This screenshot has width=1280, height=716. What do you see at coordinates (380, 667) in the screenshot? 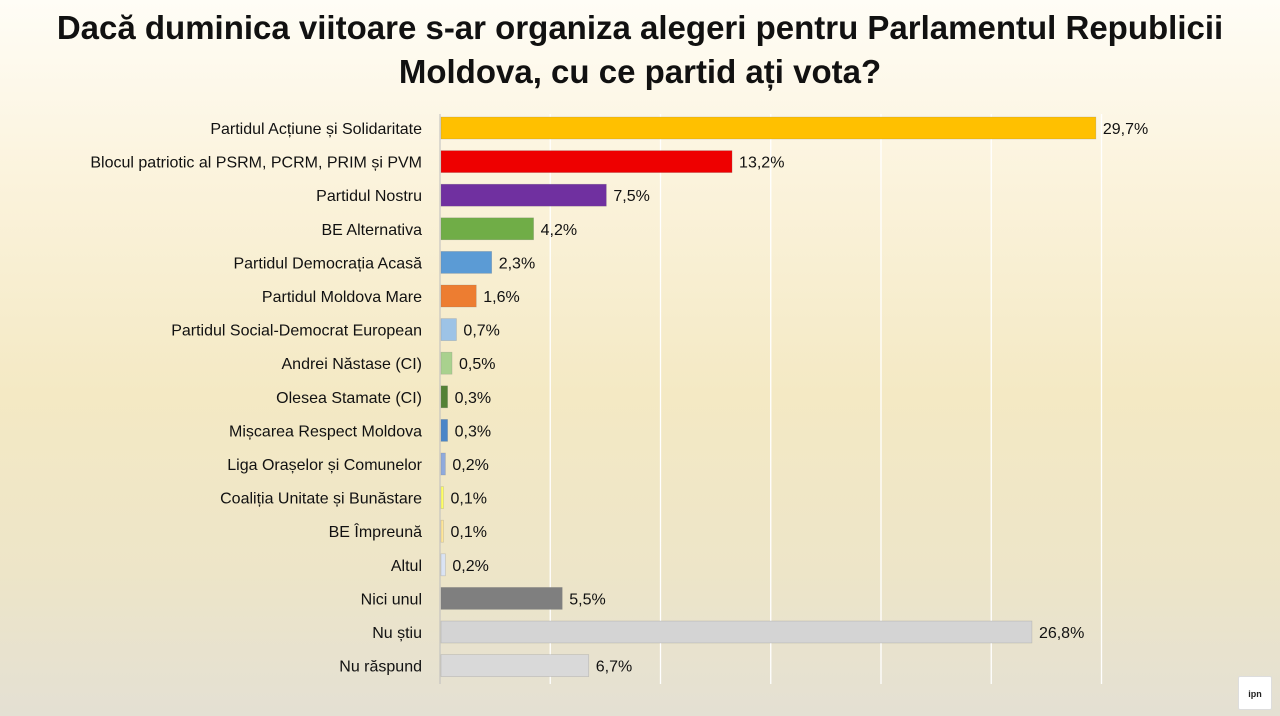
I see `category-label-nu-raspund: Nu răspund` at bounding box center [380, 667].